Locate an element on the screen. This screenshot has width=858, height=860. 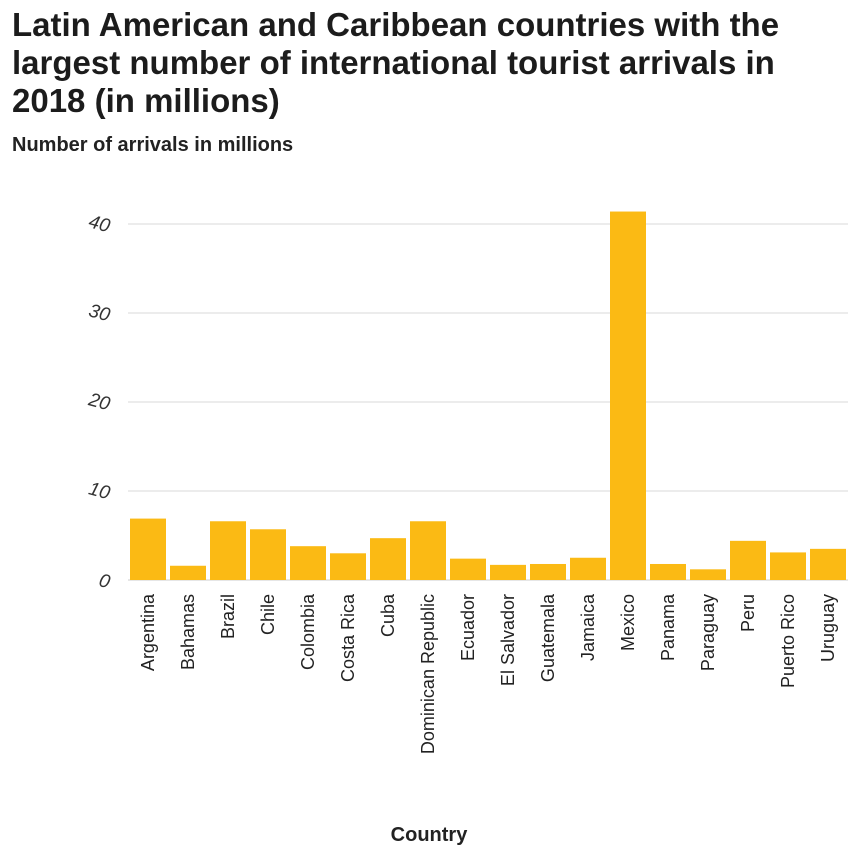
bar-el-salvador is located at coordinates (508, 572).